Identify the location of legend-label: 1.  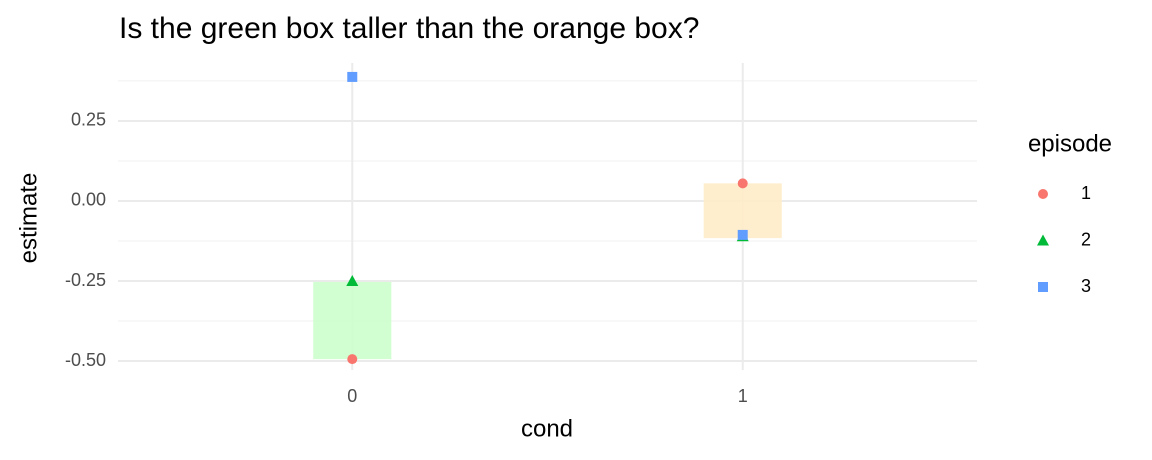
(1086, 193).